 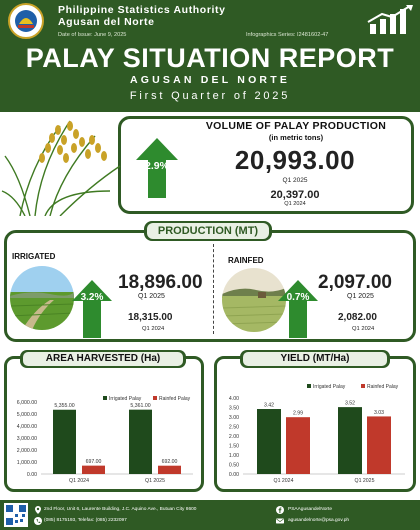 I want to click on production-divider, so click(x=213, y=289).